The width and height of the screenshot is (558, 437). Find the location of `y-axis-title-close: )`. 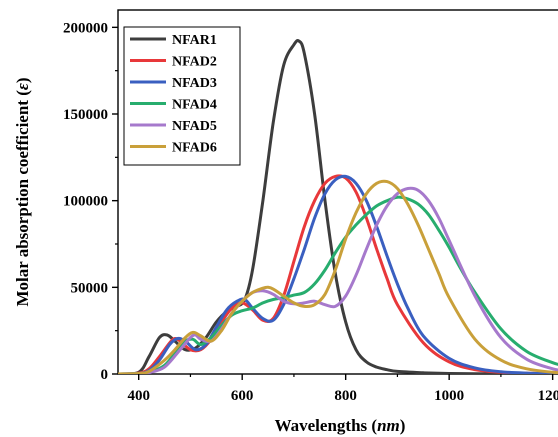

y-axis-title-close: ) is located at coordinates (22, 80).